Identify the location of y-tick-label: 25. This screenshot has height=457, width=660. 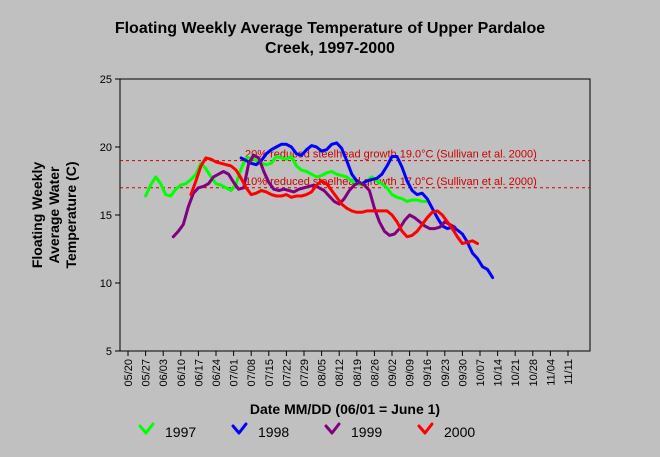
(106, 80).